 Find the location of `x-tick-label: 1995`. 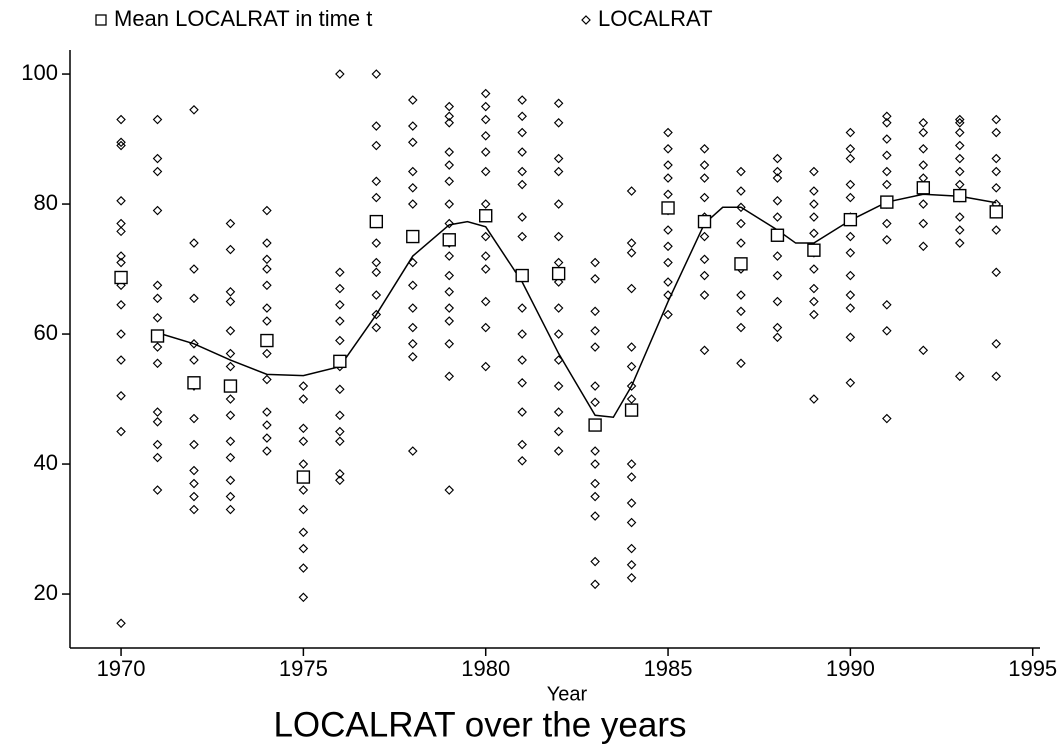

x-tick-label: 1995 is located at coordinates (1032, 668).